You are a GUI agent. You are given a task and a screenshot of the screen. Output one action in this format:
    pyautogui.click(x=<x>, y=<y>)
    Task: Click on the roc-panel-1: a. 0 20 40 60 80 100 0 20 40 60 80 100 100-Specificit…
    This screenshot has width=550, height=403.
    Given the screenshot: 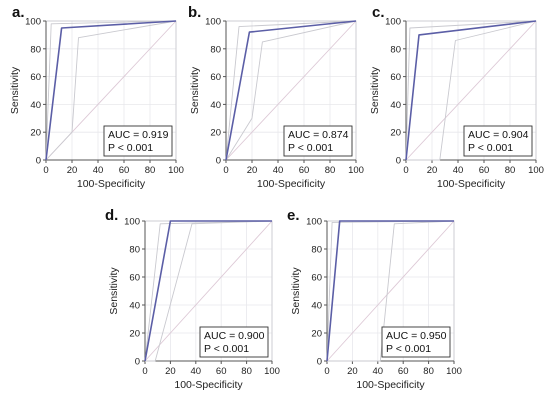 What is the action you would take?
    pyautogui.click(x=96, y=97)
    